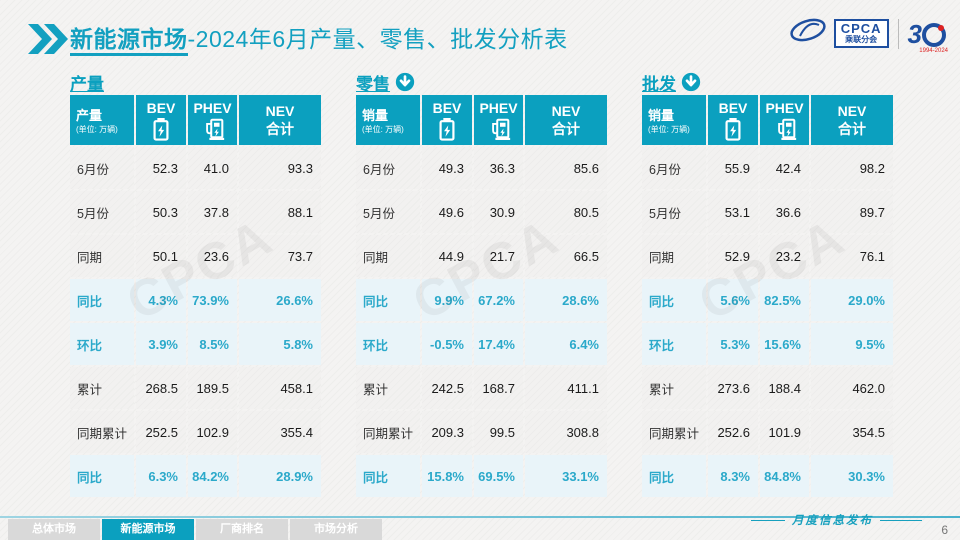  Describe the element at coordinates (784, 168) in the screenshot. I see `data-cell: 42.4` at that location.